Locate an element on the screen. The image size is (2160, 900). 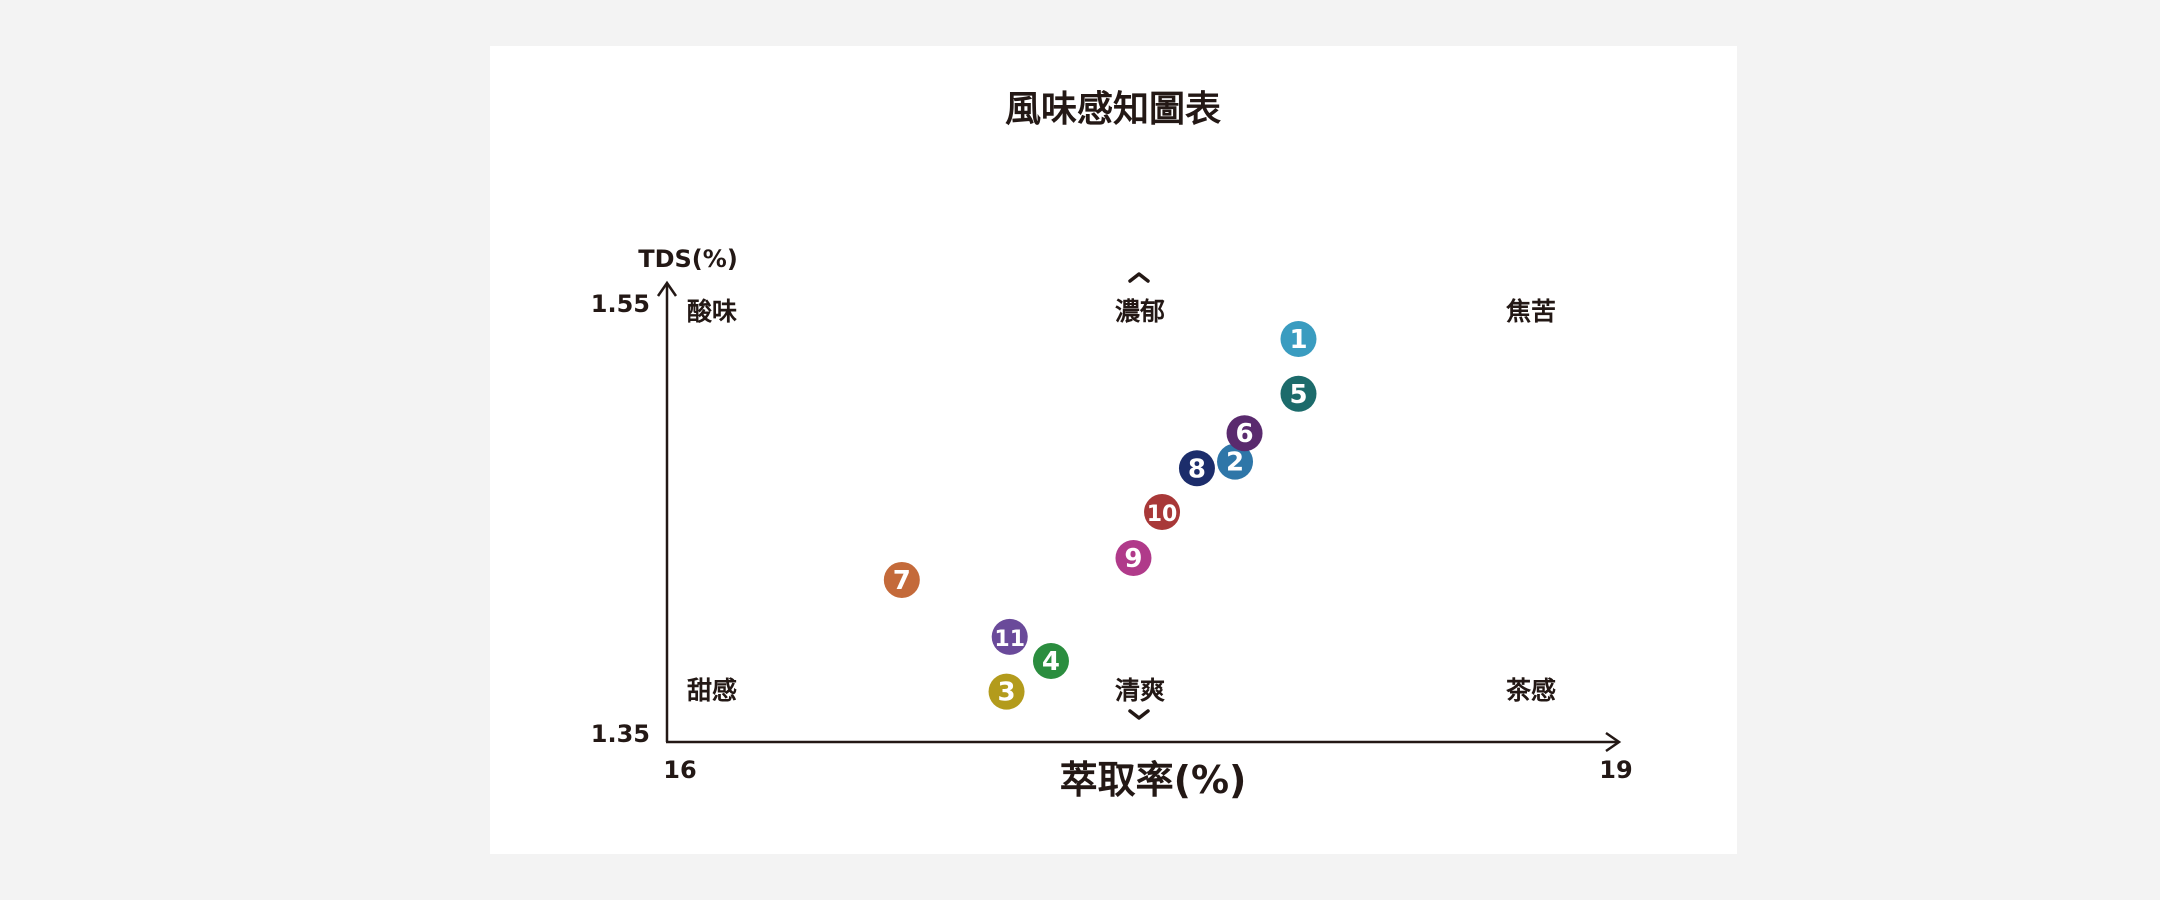
data-point-label: 9 is located at coordinates (1133, 559).